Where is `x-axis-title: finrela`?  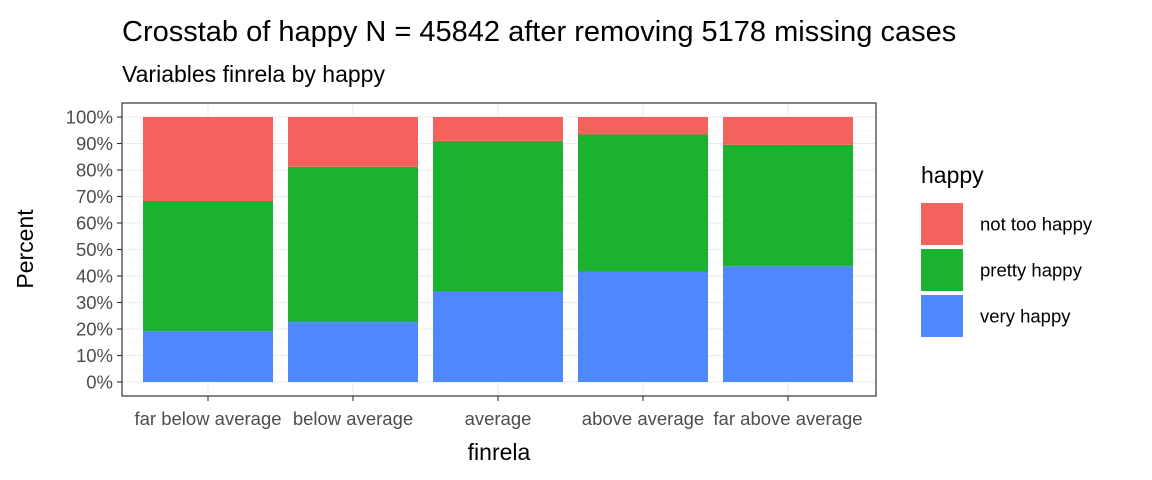 x-axis-title: finrela is located at coordinates (499, 452).